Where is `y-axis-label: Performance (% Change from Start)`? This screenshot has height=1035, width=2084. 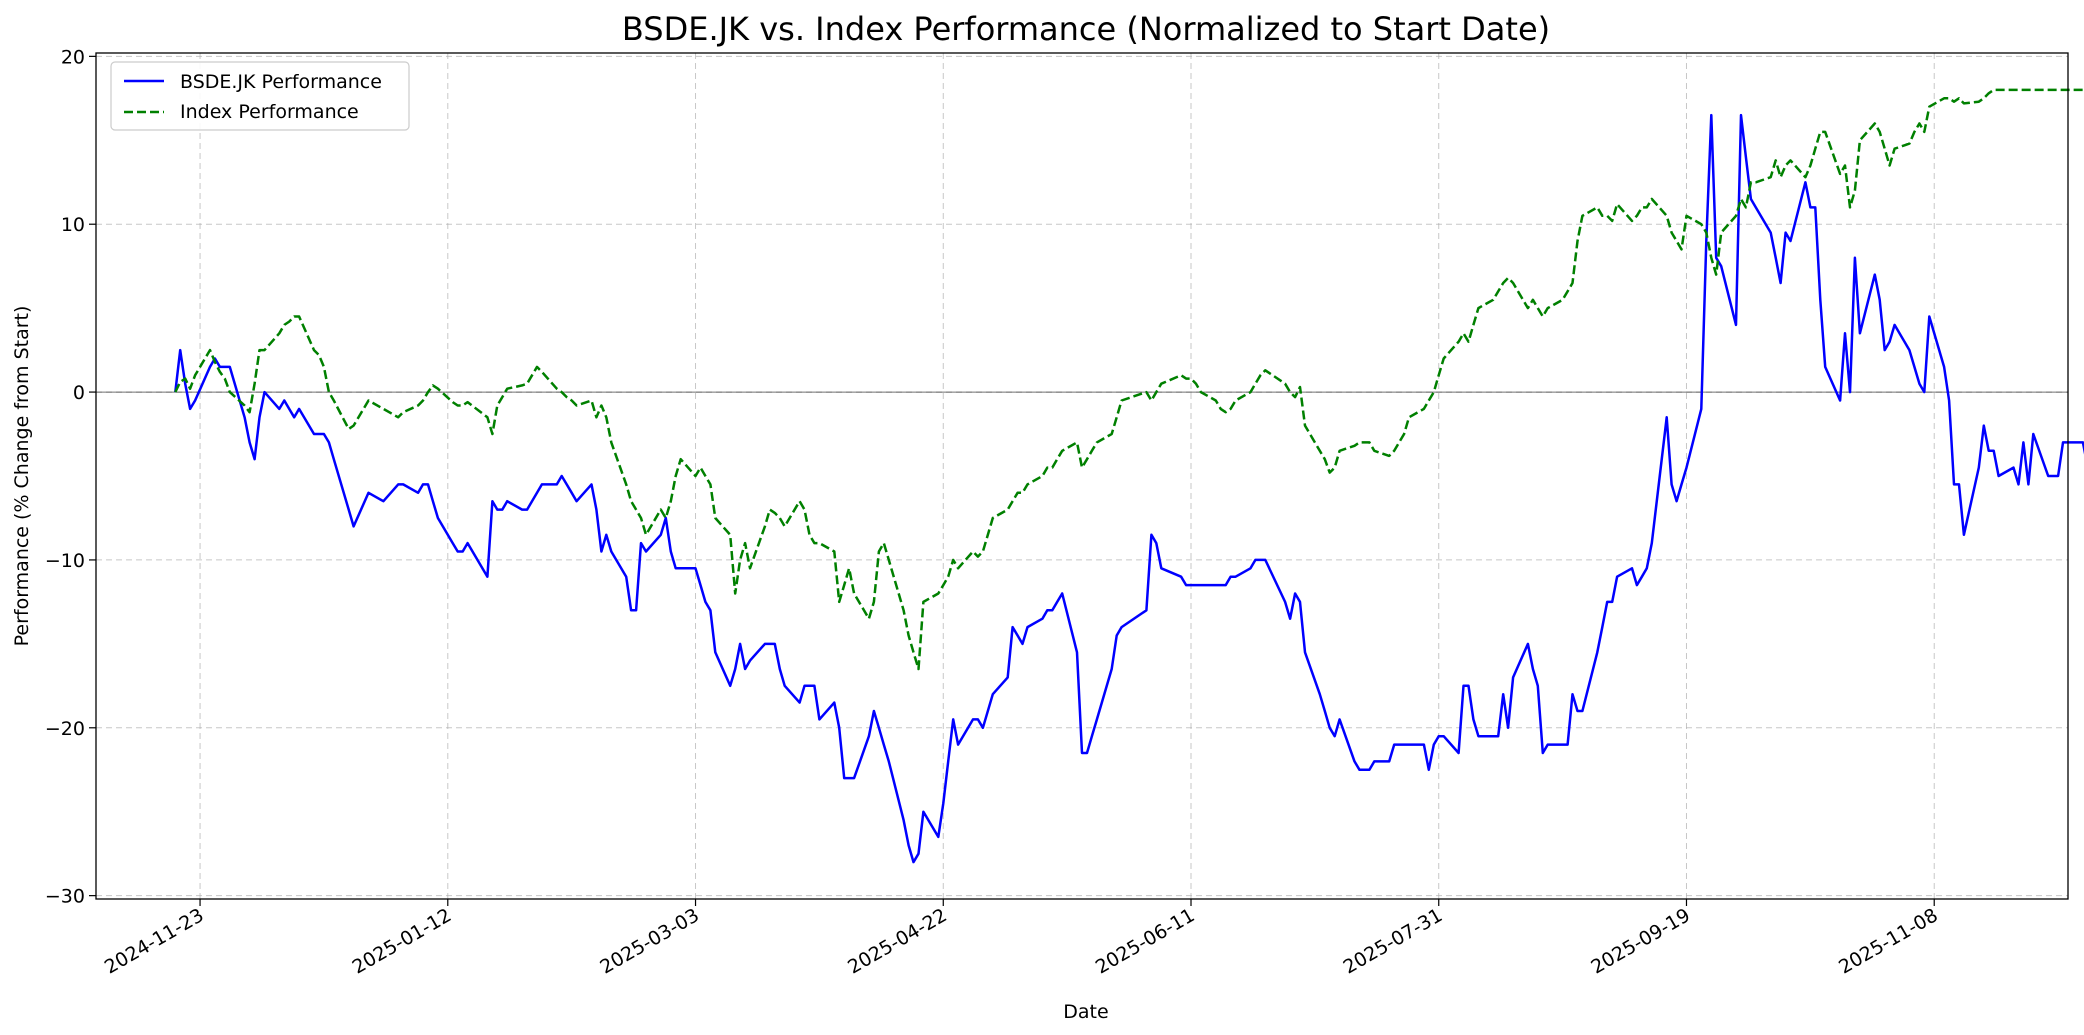 y-axis-label: Performance (% Change from Start) is located at coordinates (22, 476).